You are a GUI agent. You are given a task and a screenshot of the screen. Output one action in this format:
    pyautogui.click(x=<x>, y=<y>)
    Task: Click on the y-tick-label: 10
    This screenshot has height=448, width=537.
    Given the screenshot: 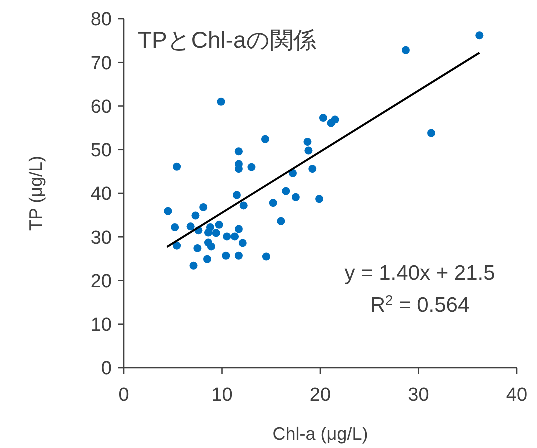 What is the action you would take?
    pyautogui.click(x=101, y=325)
    